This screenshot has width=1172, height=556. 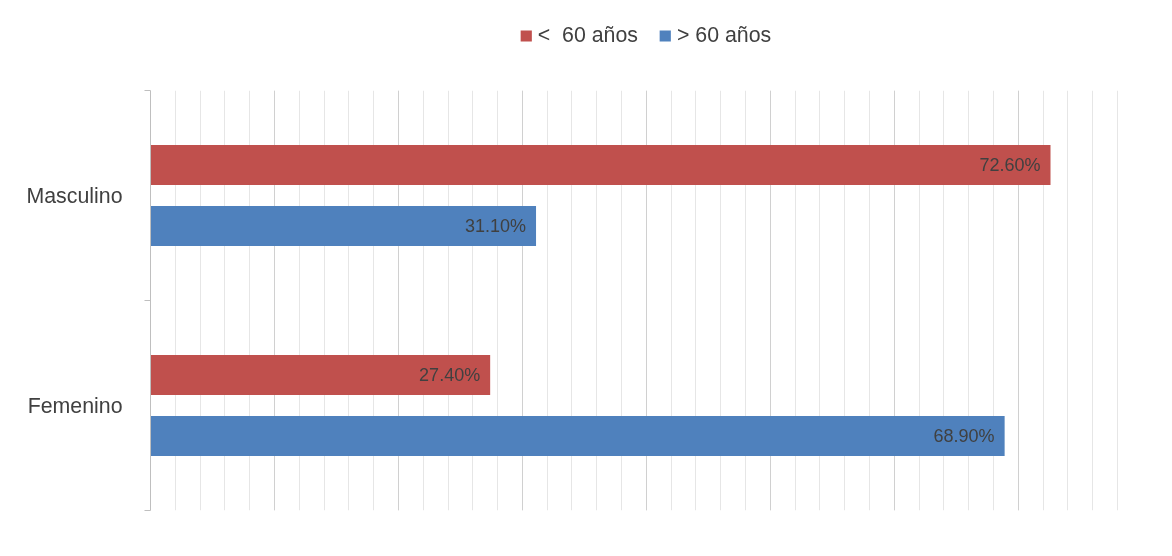 I want to click on data-label: 72.60%, so click(x=1010, y=165).